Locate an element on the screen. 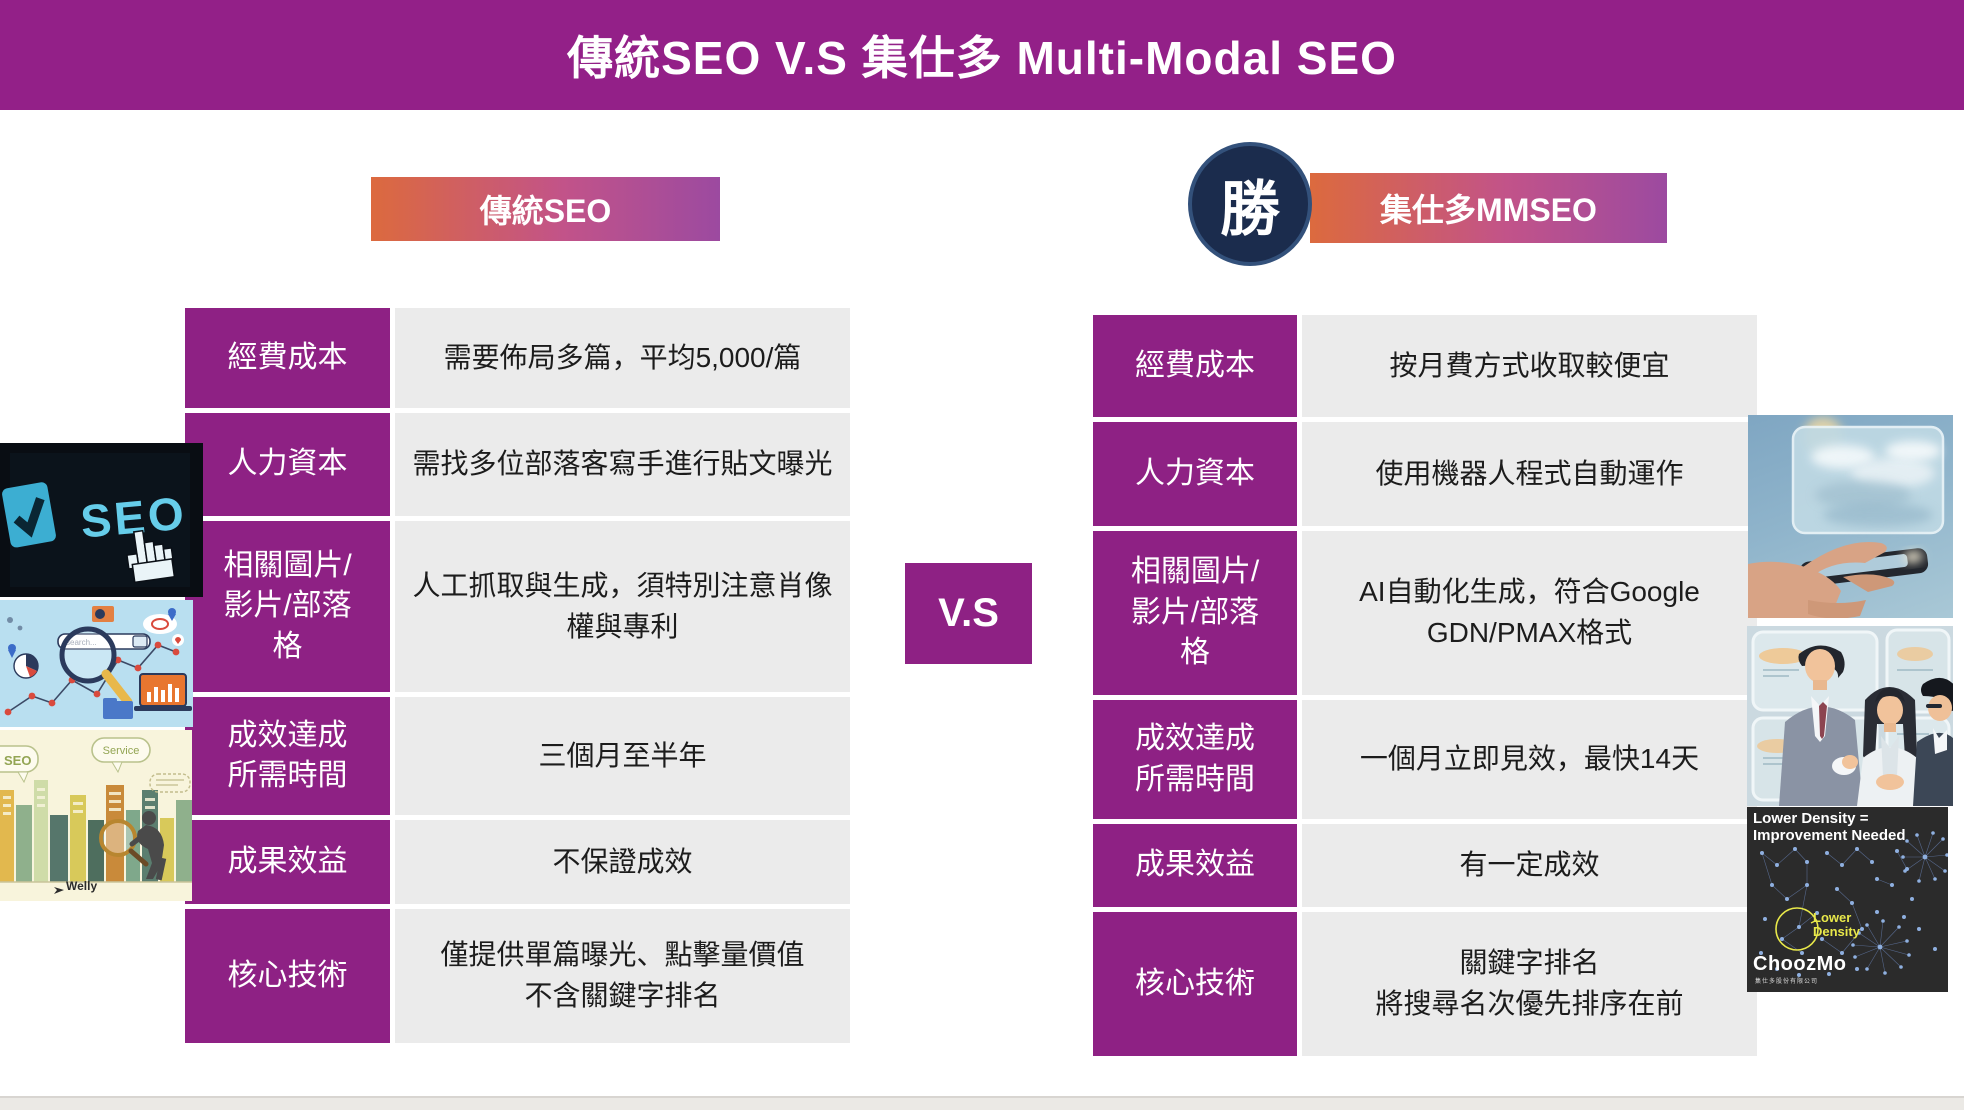 This screenshot has height=1110, width=1964. table-row: 核心技術 關鍵字排名 將搜尋名次優先排序在前 is located at coordinates (1425, 984).